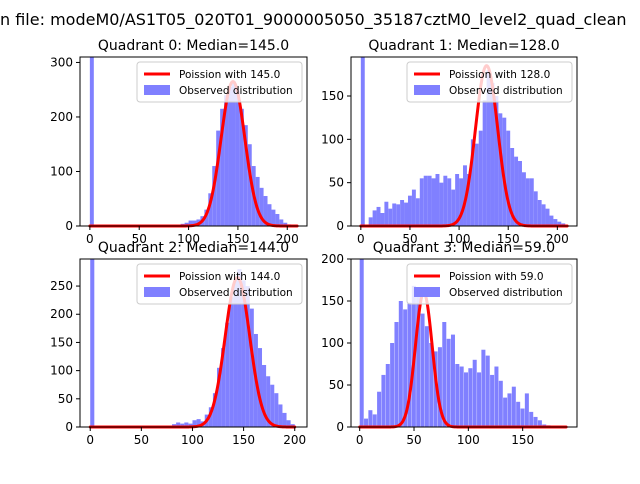 The width and height of the screenshot is (640, 484). I want to click on chart-title: Quadrant 0: Median=145.0, so click(193, 46).